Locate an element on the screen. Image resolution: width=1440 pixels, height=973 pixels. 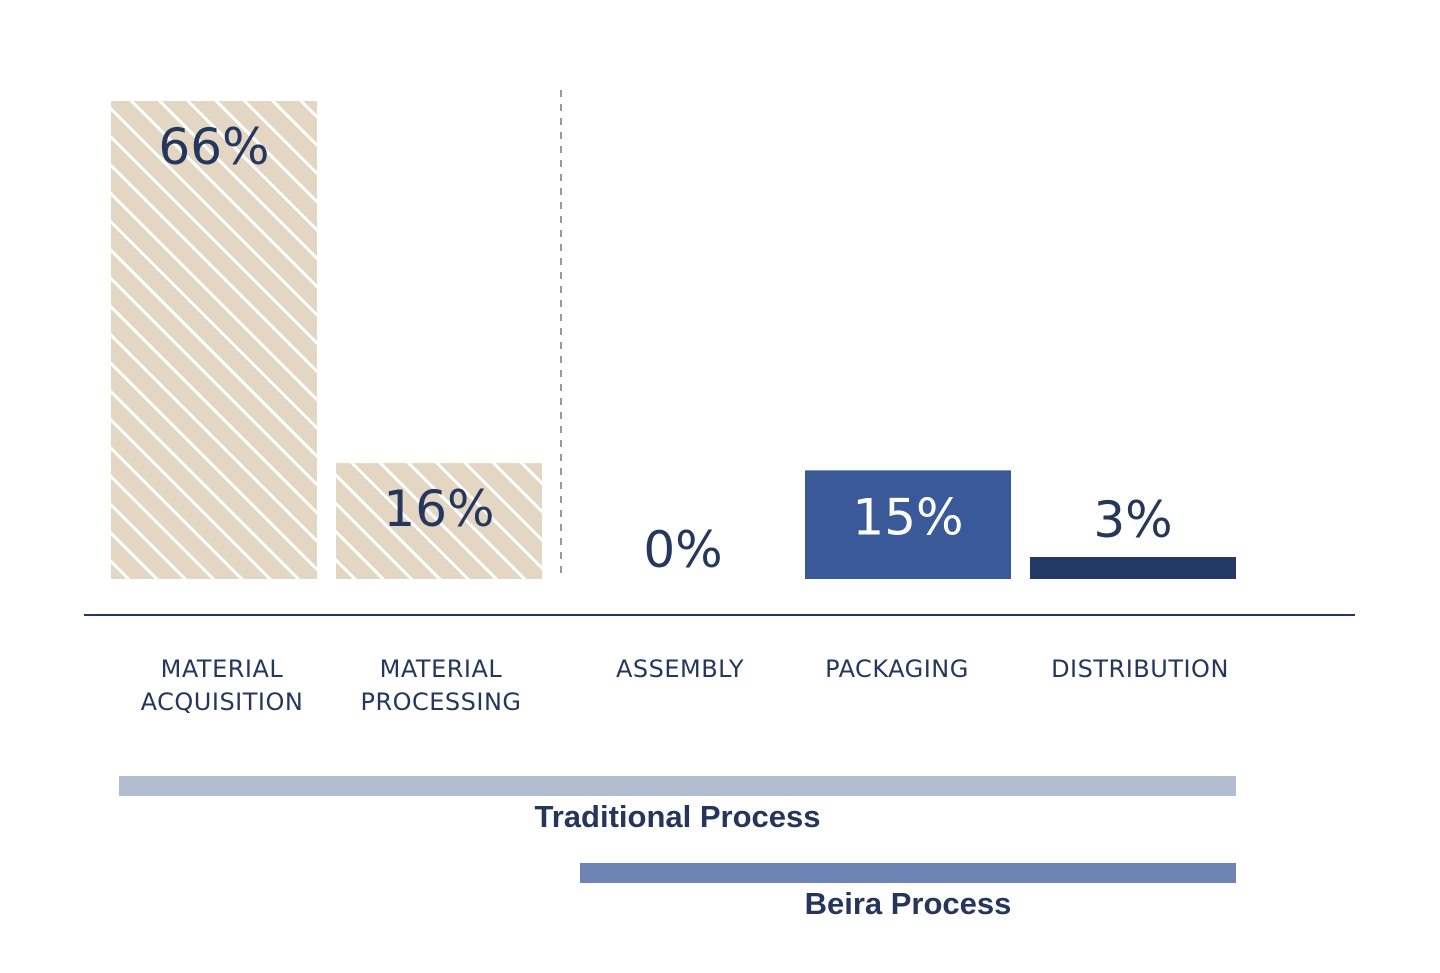
category-label-3-line-0: PACKAGING is located at coordinates (897, 669).